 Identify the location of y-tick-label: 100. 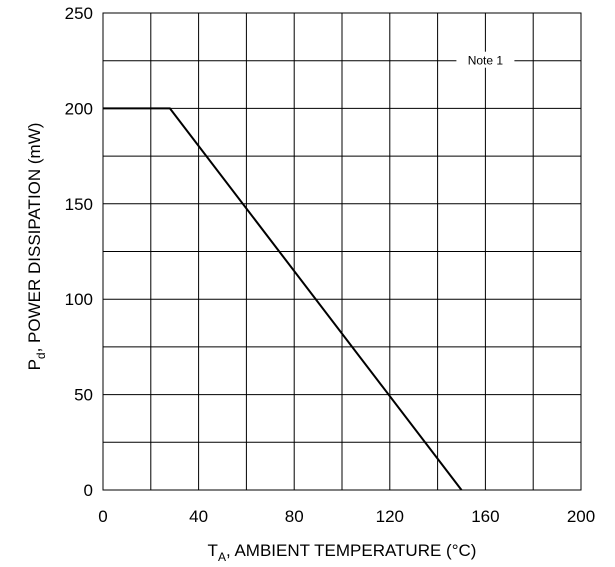
(79, 299).